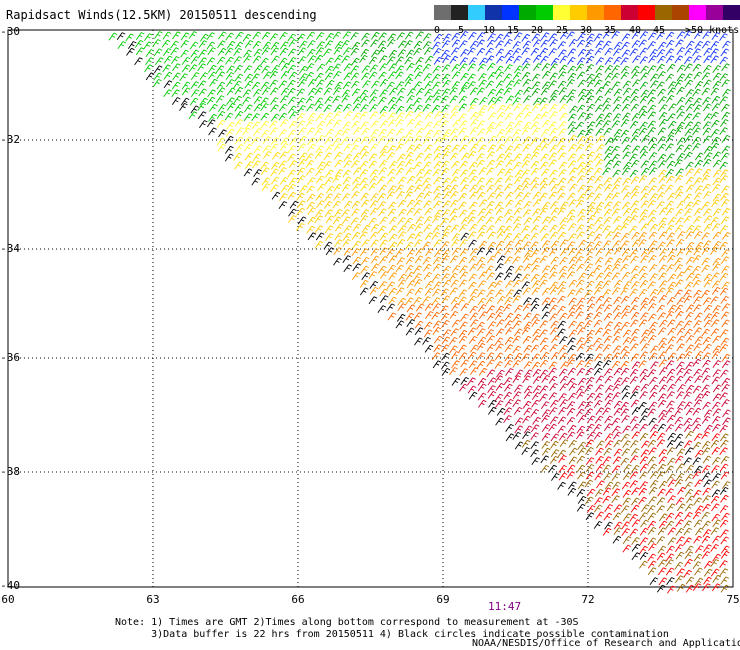  What do you see at coordinates (561, 12) in the screenshot?
I see `legend-swatch` at bounding box center [561, 12].